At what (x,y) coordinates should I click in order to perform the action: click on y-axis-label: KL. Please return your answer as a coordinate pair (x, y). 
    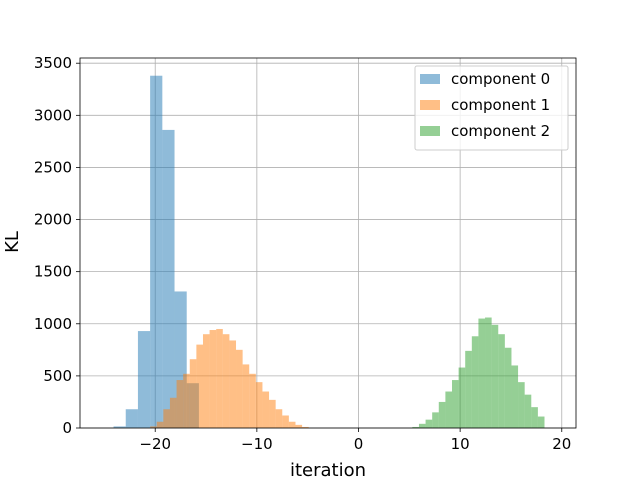
    Looking at the image, I should click on (12, 242).